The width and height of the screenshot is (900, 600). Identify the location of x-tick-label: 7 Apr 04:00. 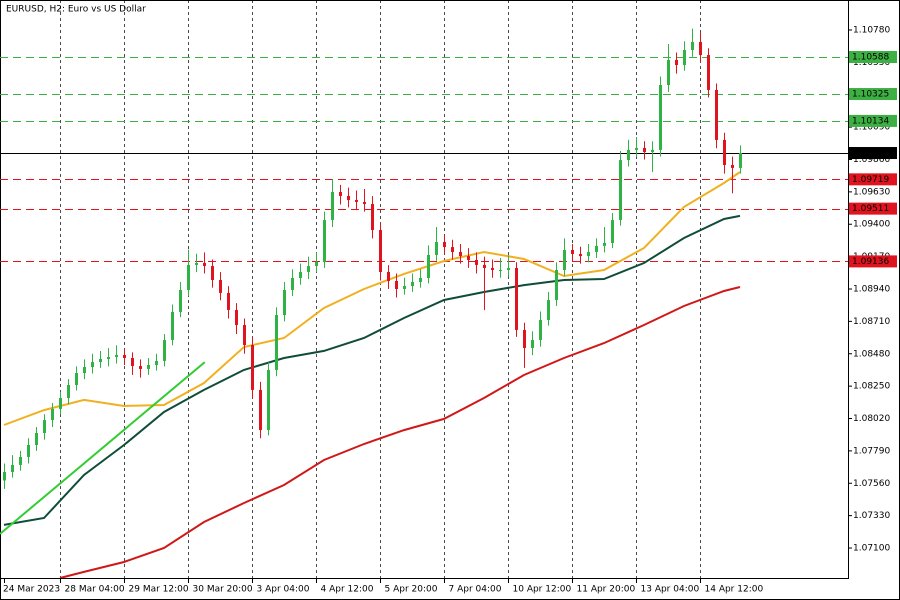
(475, 590).